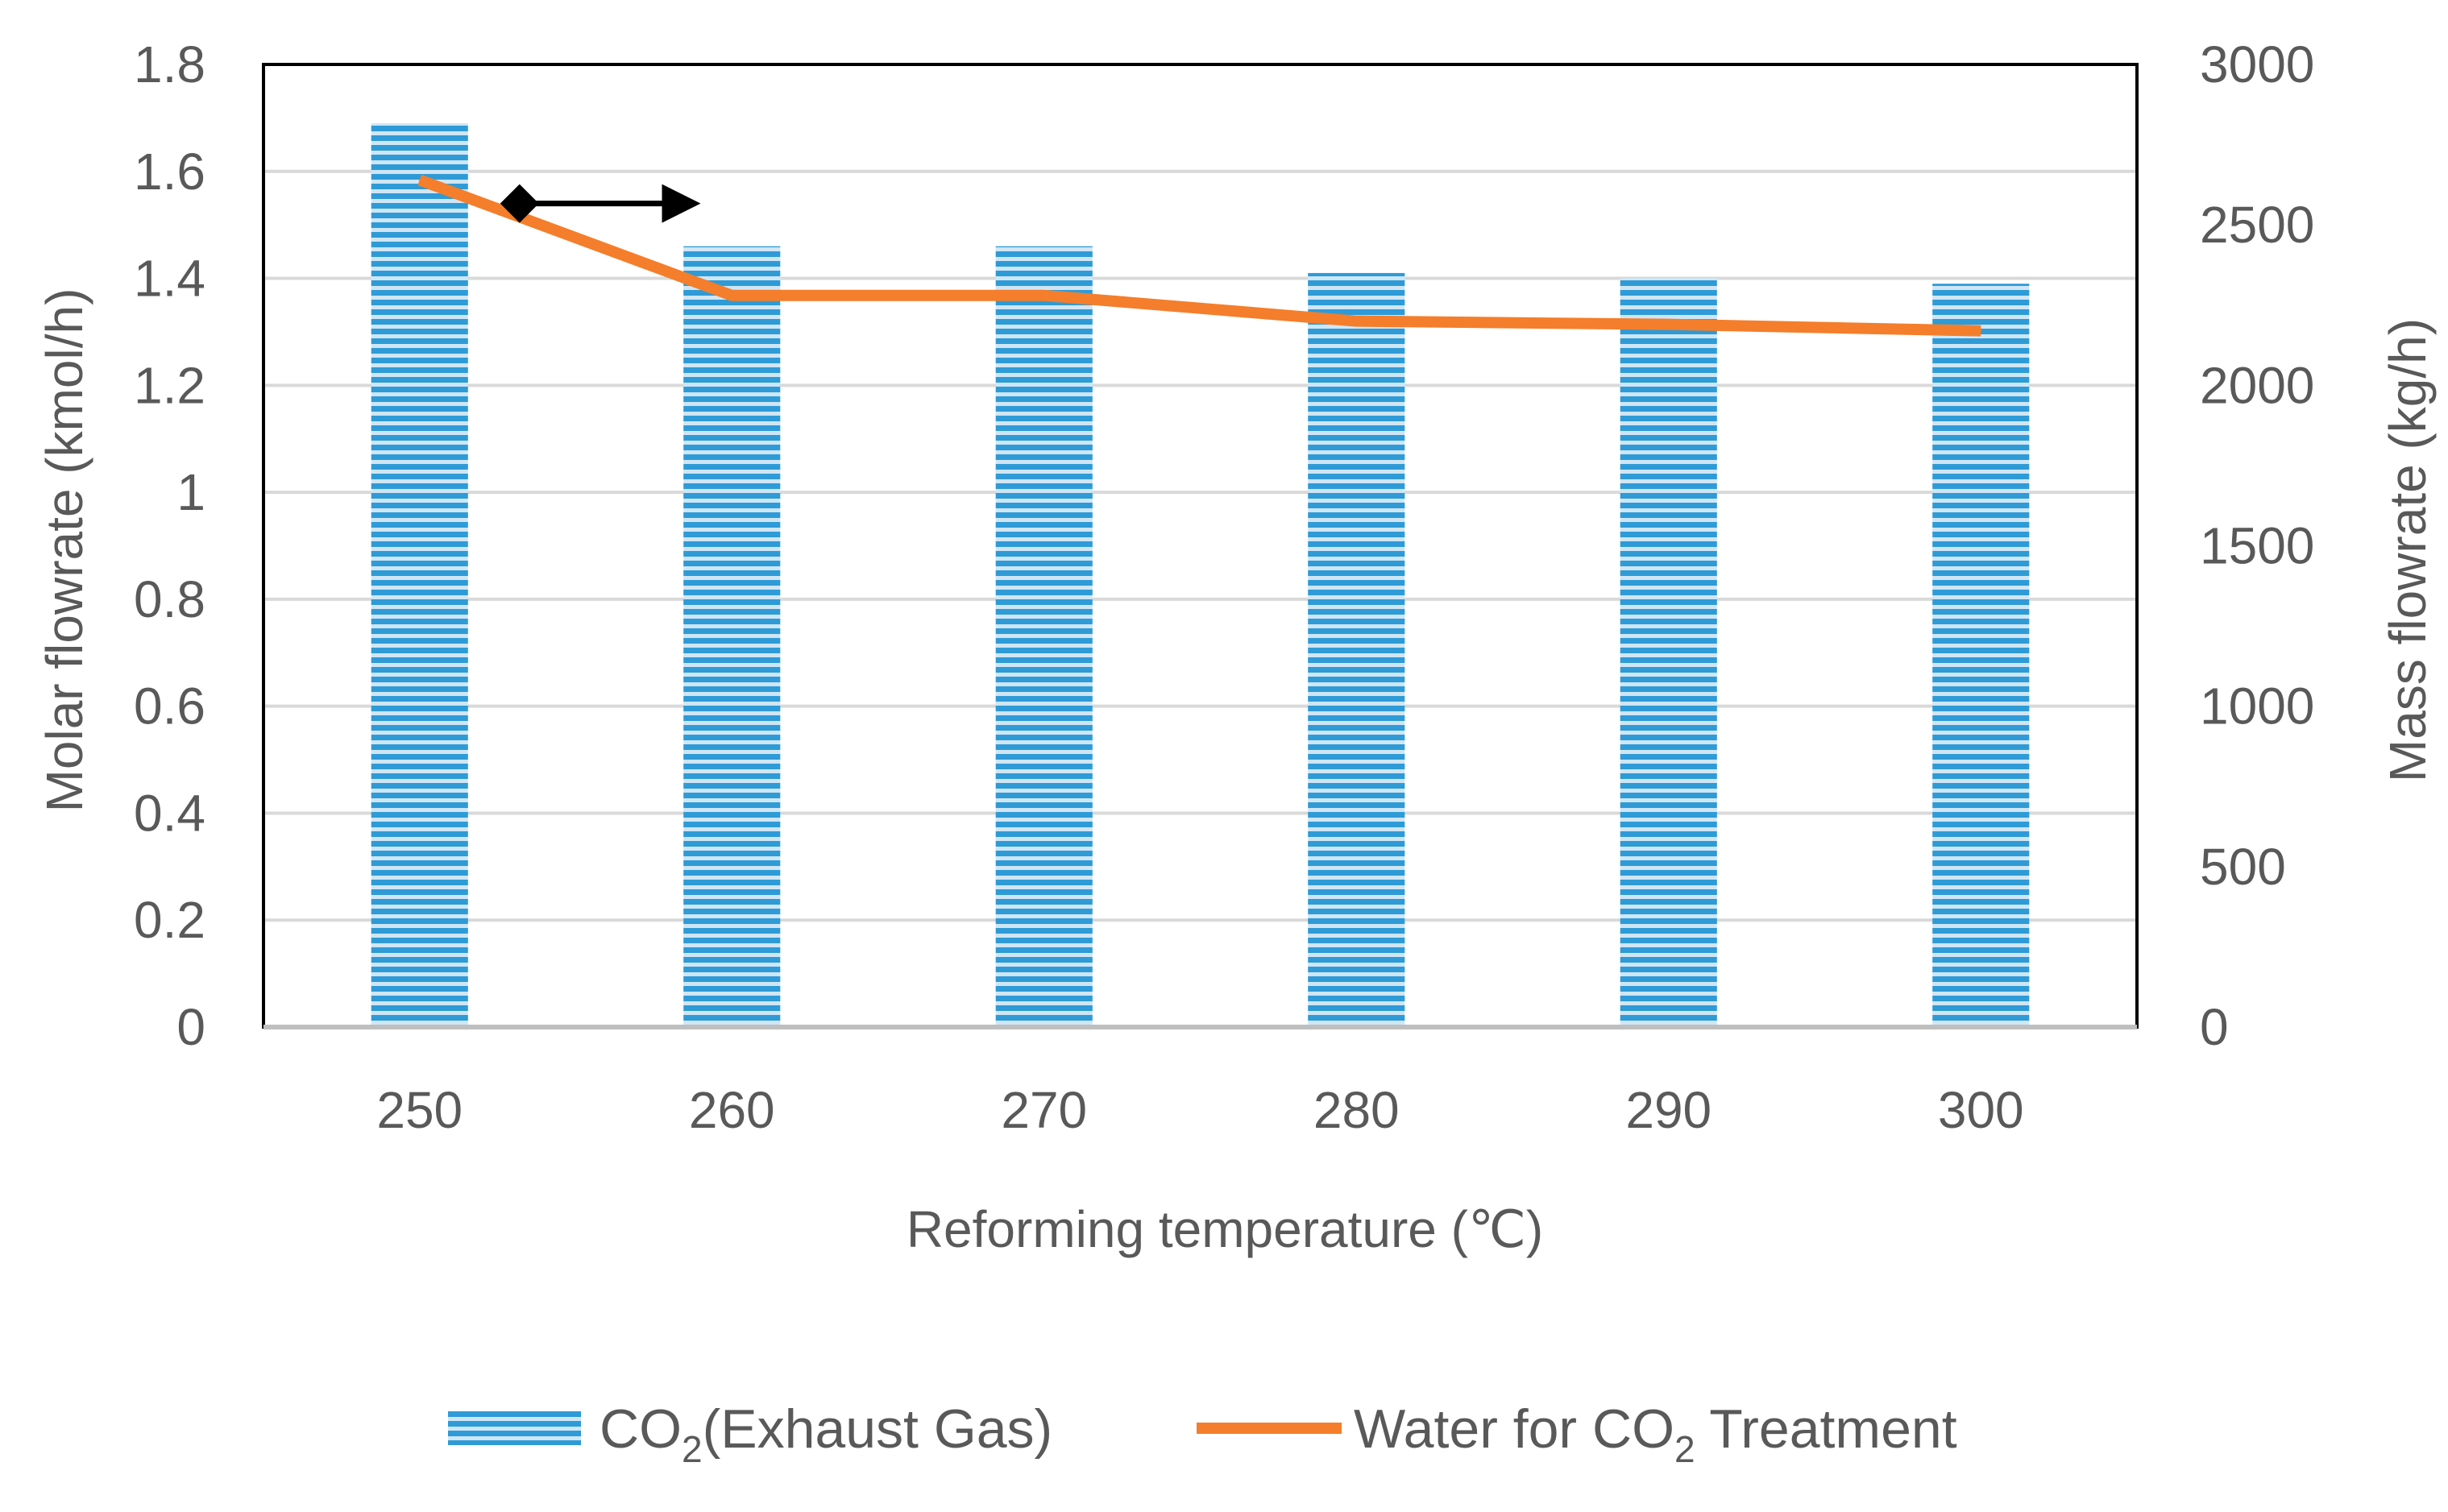 The width and height of the screenshot is (2448, 1512). I want to click on y2-tick-label: 3000, so click(2257, 64).